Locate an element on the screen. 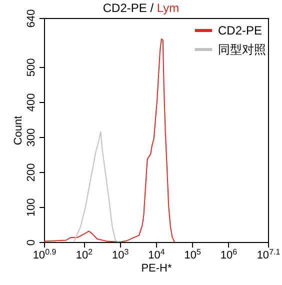 The width and height of the screenshot is (282, 285). legend-label: 同型对照 is located at coordinates (242, 49).